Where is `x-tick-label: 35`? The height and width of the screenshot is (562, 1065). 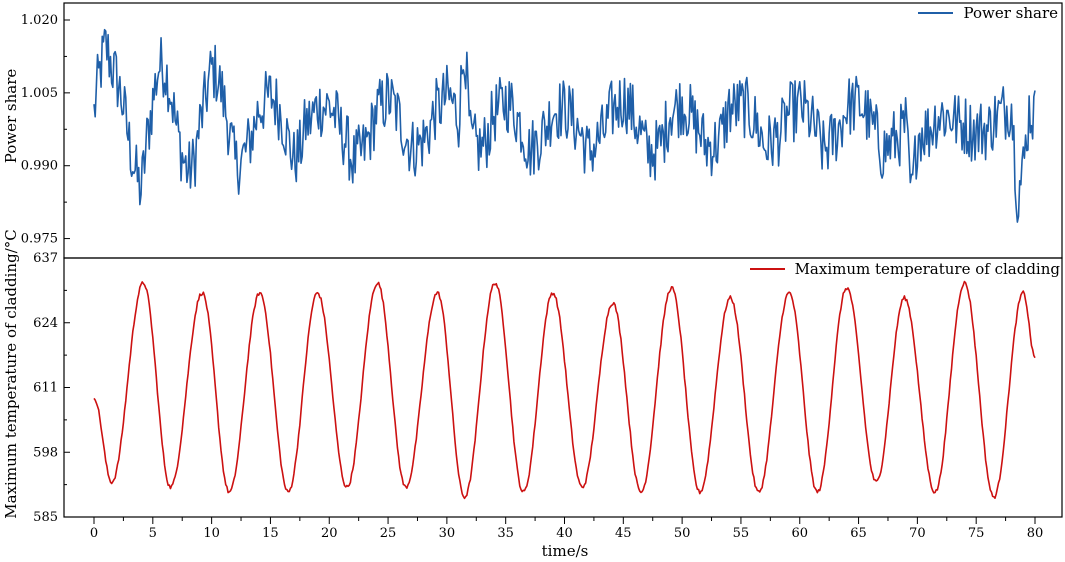 x-tick-label: 35 is located at coordinates (505, 533).